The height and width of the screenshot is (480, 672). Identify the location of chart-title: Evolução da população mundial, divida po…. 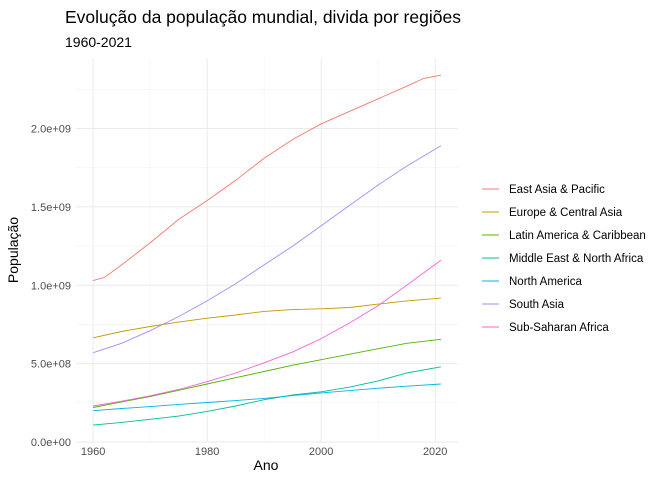
(263, 17).